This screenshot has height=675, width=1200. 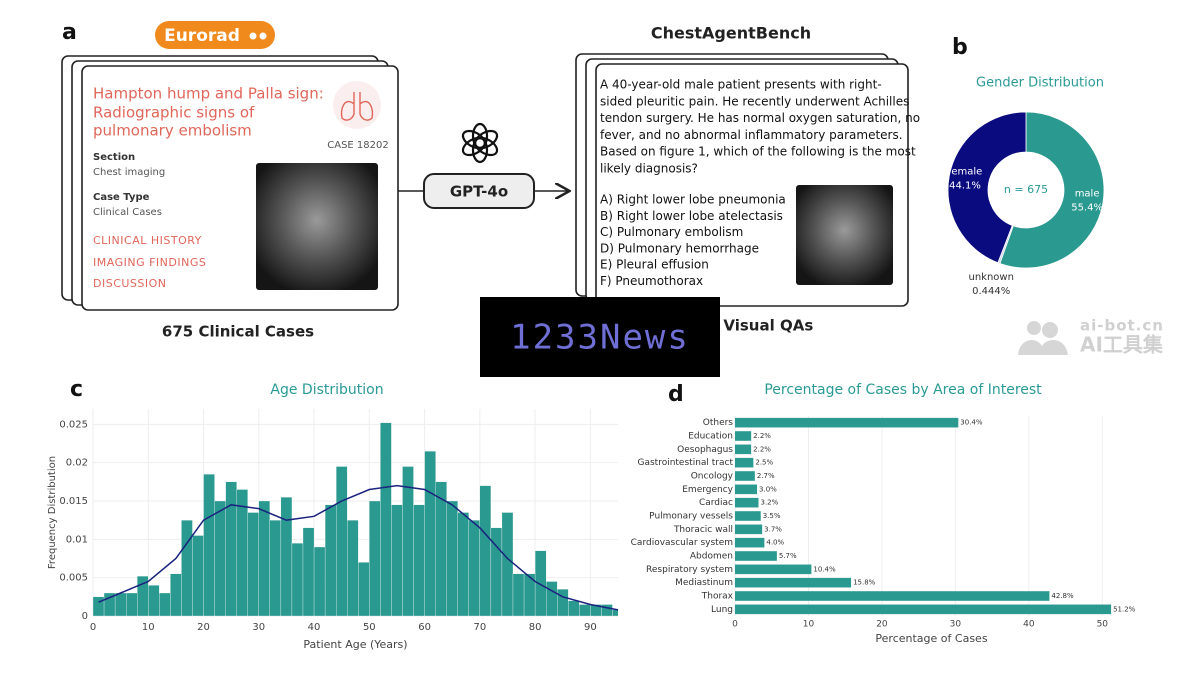 I want to click on category-label: Others, so click(x=718, y=423).